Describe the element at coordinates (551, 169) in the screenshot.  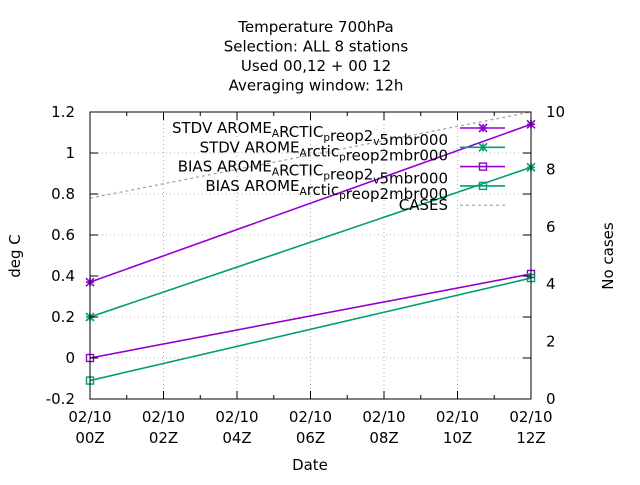
I see `y2-tick-label: 8` at that location.